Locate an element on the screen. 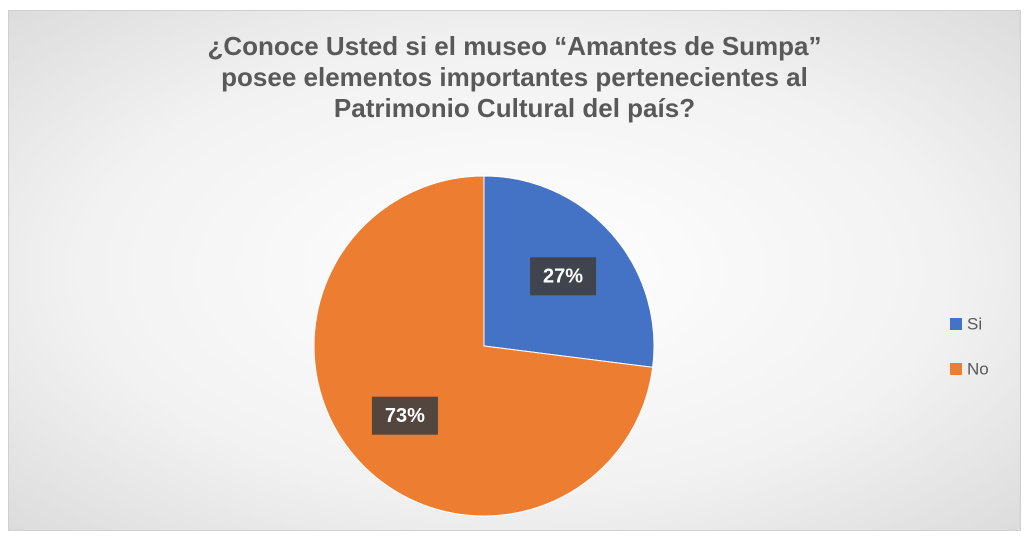 Image resolution: width=1027 pixels, height=539 pixels. data-label: 73% is located at coordinates (405, 416).